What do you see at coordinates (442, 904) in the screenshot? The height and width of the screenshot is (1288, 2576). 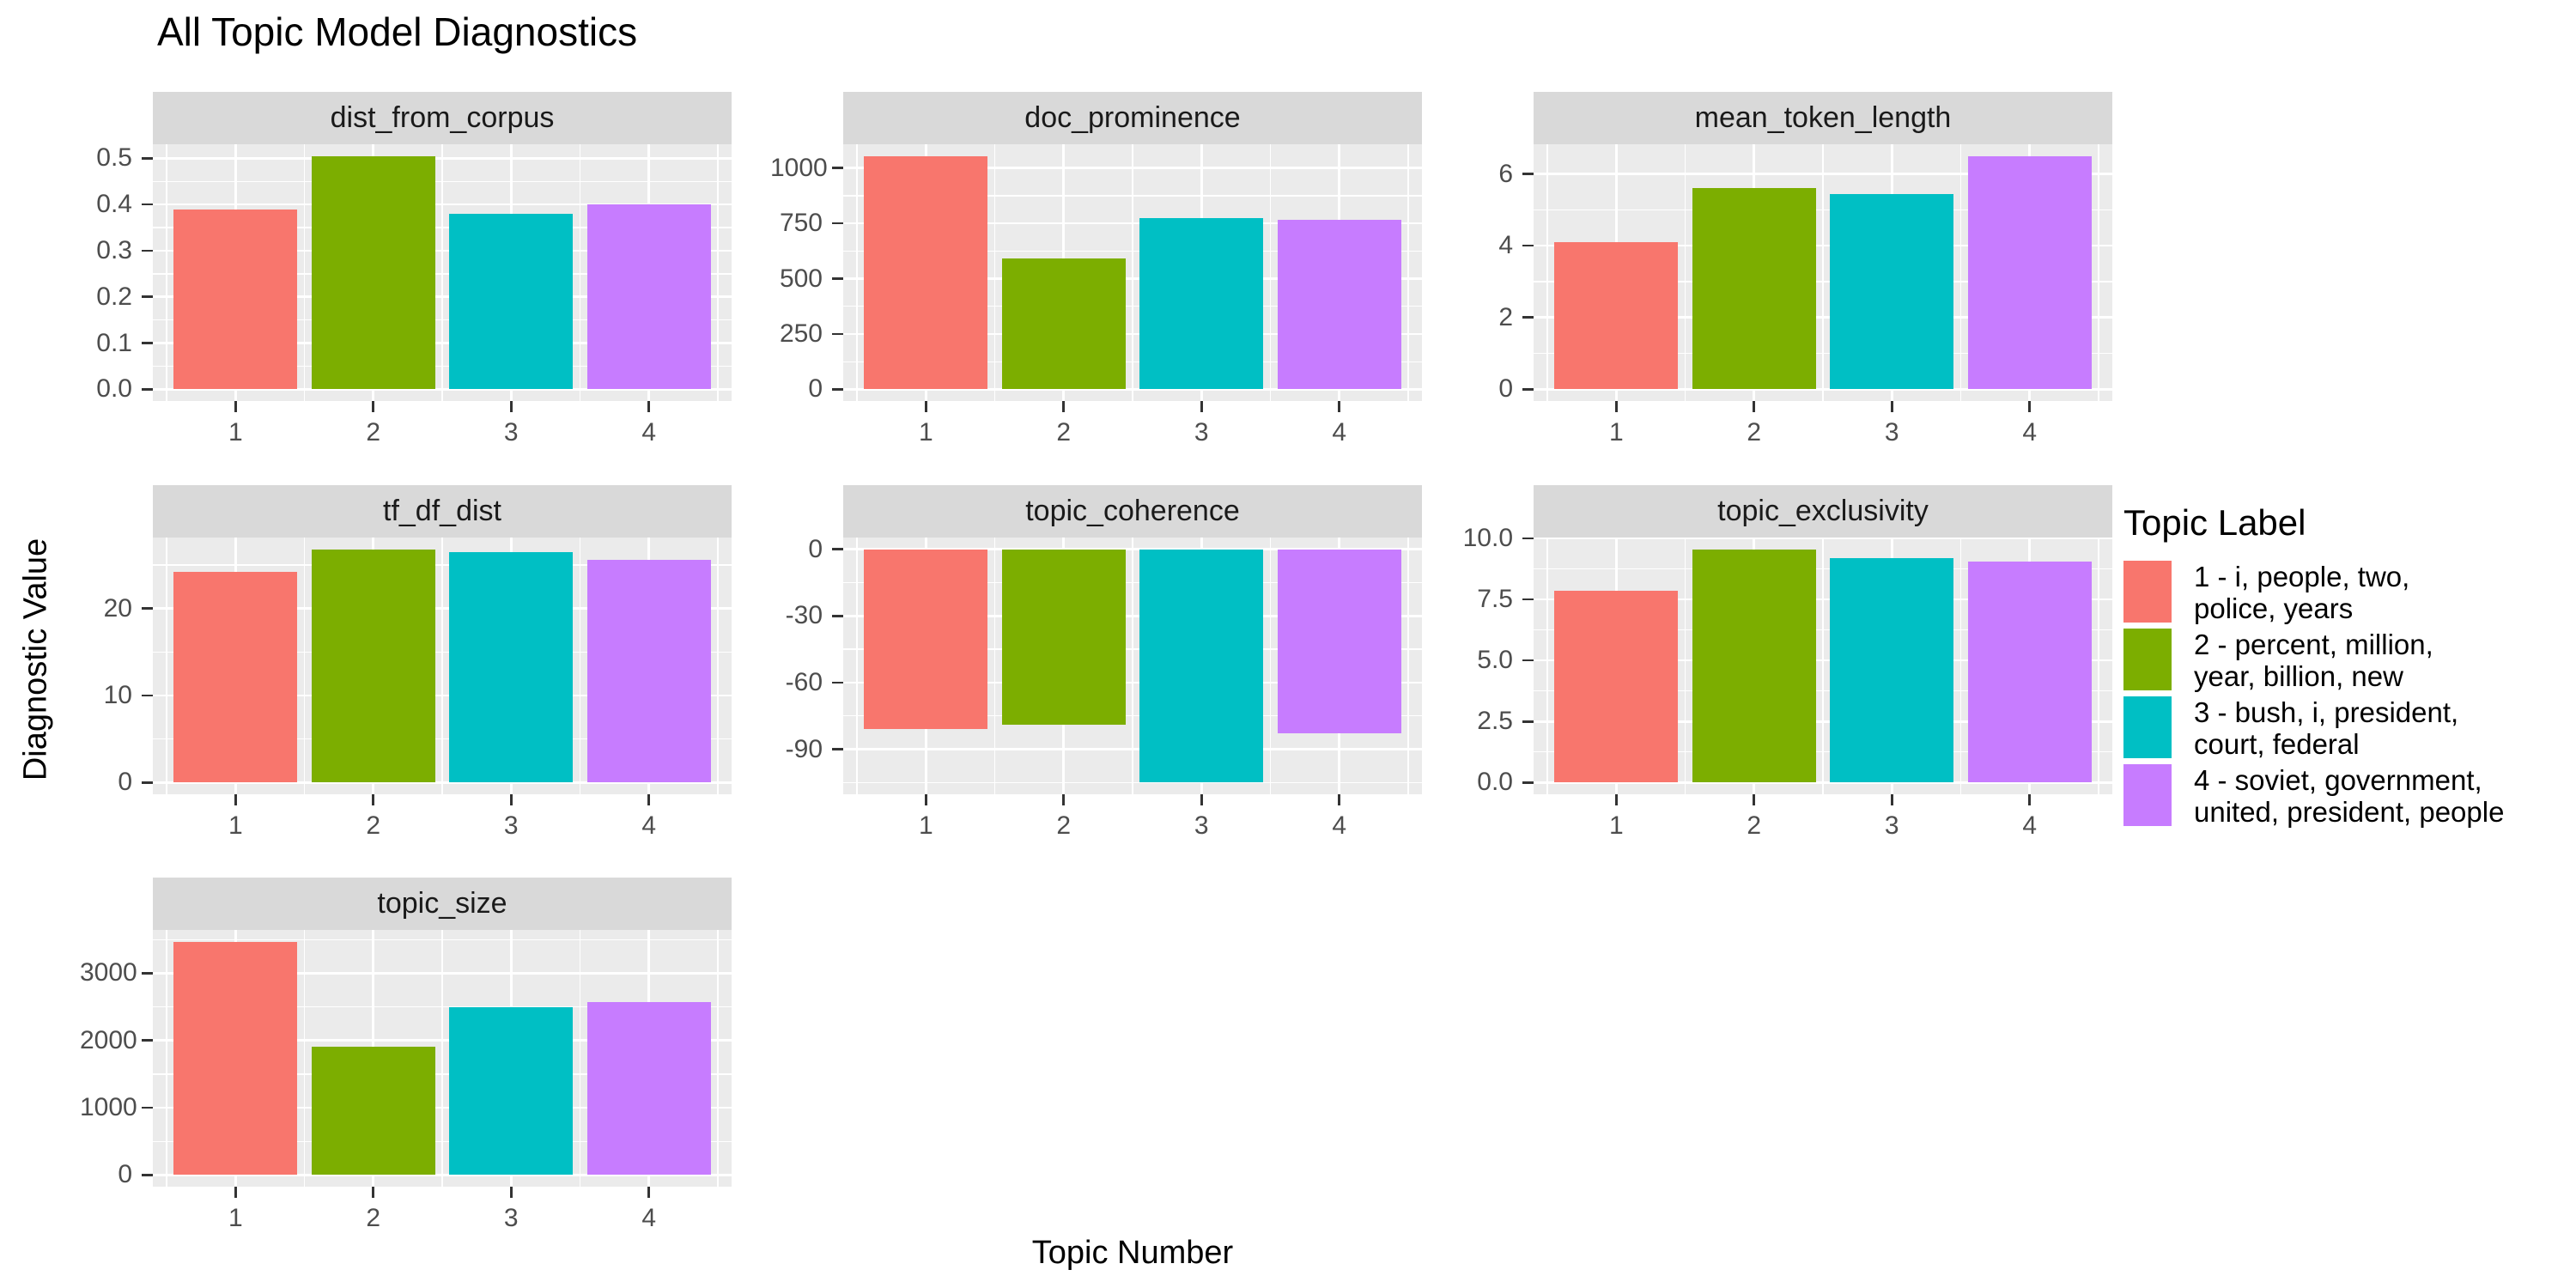 I see `facet-strip: topic_size` at bounding box center [442, 904].